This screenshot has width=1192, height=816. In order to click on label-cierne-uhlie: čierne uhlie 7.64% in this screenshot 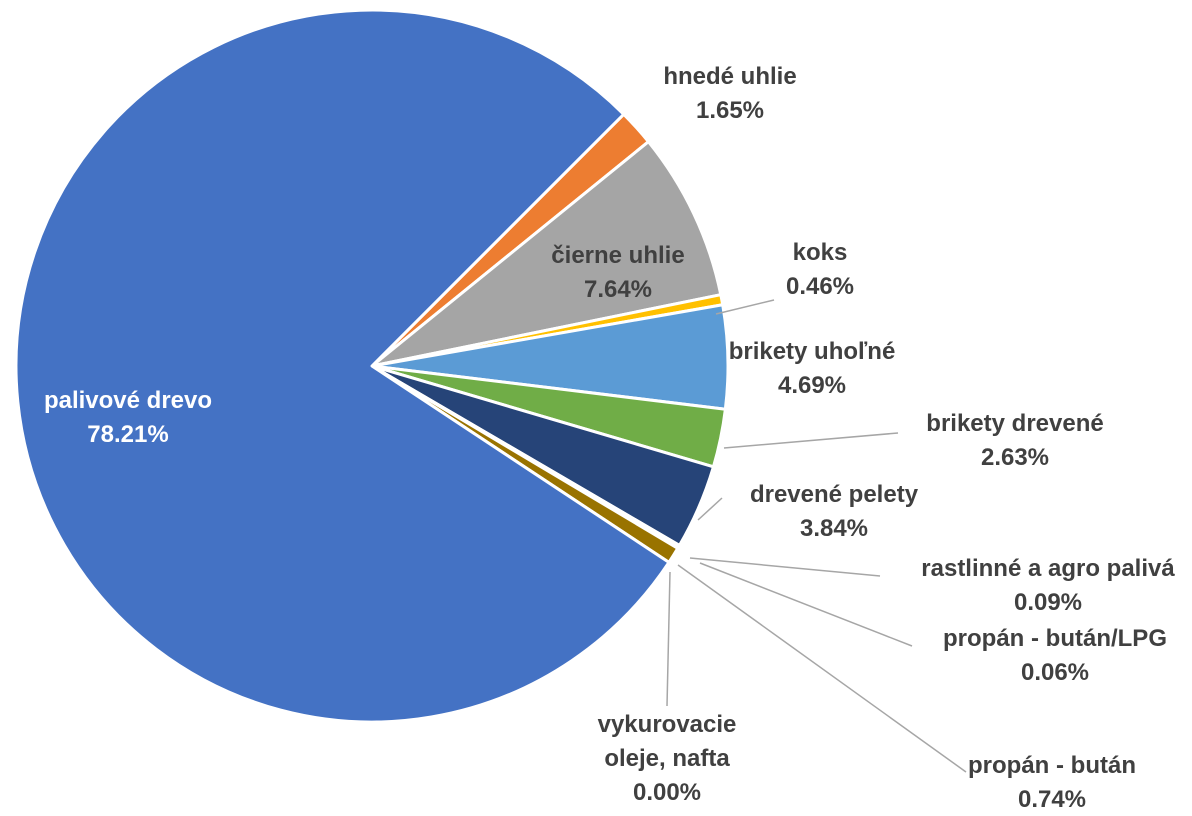, I will do `click(617, 272)`.